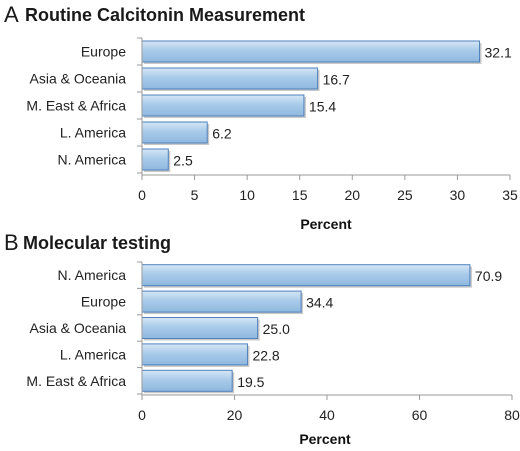 The width and height of the screenshot is (520, 451). Describe the element at coordinates (247, 195) in the screenshot. I see `x-tick-label: 10` at that location.